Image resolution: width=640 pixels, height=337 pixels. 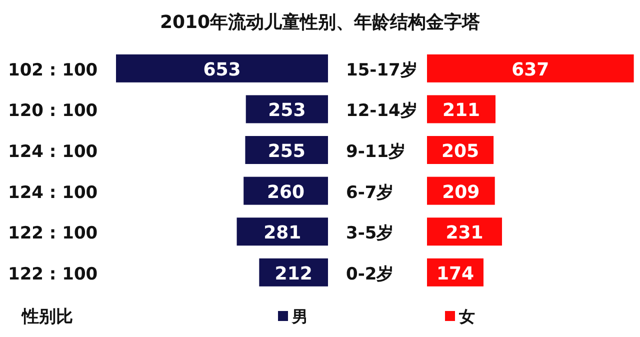 I want to click on data-label: 253, so click(x=287, y=111).